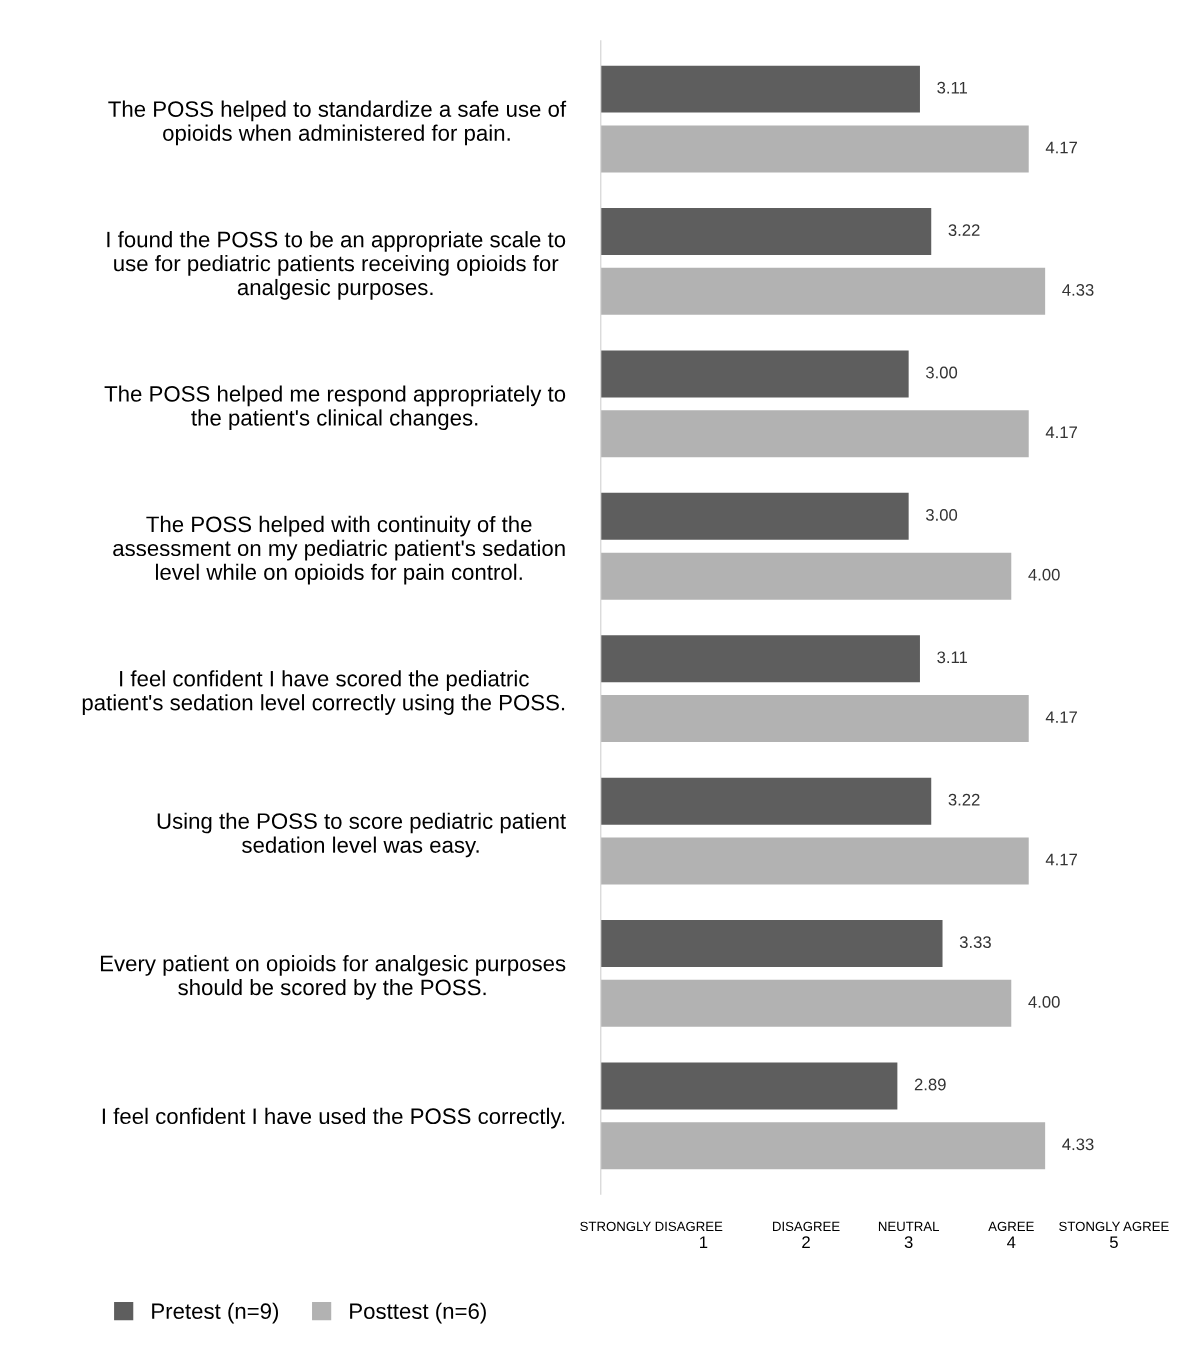  Describe the element at coordinates (336, 265) in the screenshot. I see `y-tick-label: I found the POSS to be an appropriate scale to use for pediatric patients receiving opioids for analgesic purposes.` at that location.